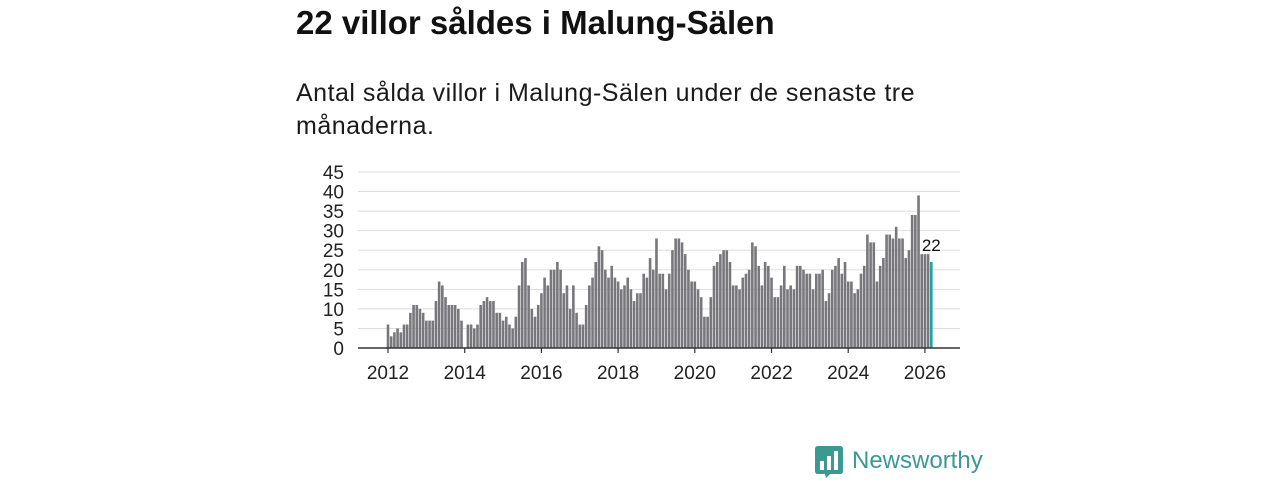 The width and height of the screenshot is (1280, 480). What do you see at coordinates (388, 373) in the screenshot?
I see `x-tick-label: 2012` at bounding box center [388, 373].